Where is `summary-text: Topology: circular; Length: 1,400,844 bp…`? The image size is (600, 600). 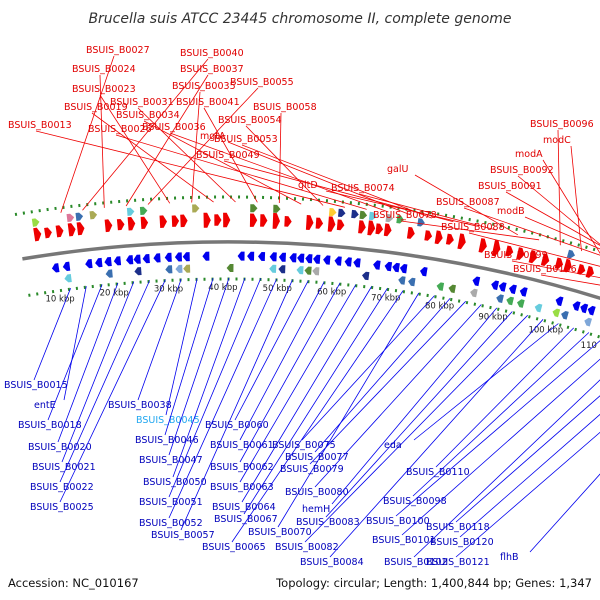
summary-text: Topology: circular; Length: 1,400,844 bp… is located at coordinates (433, 583).